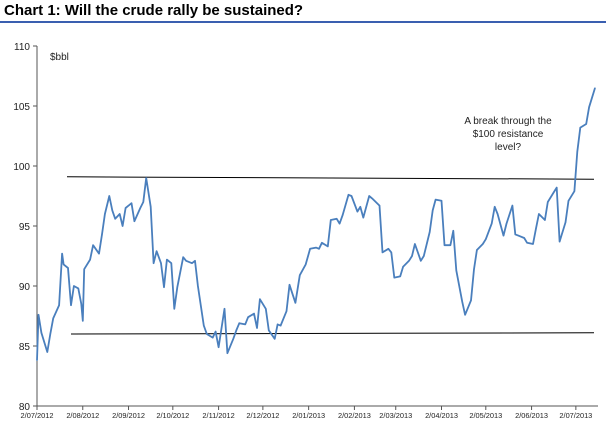  I want to click on y-axis-label: $bbl, so click(59, 57).